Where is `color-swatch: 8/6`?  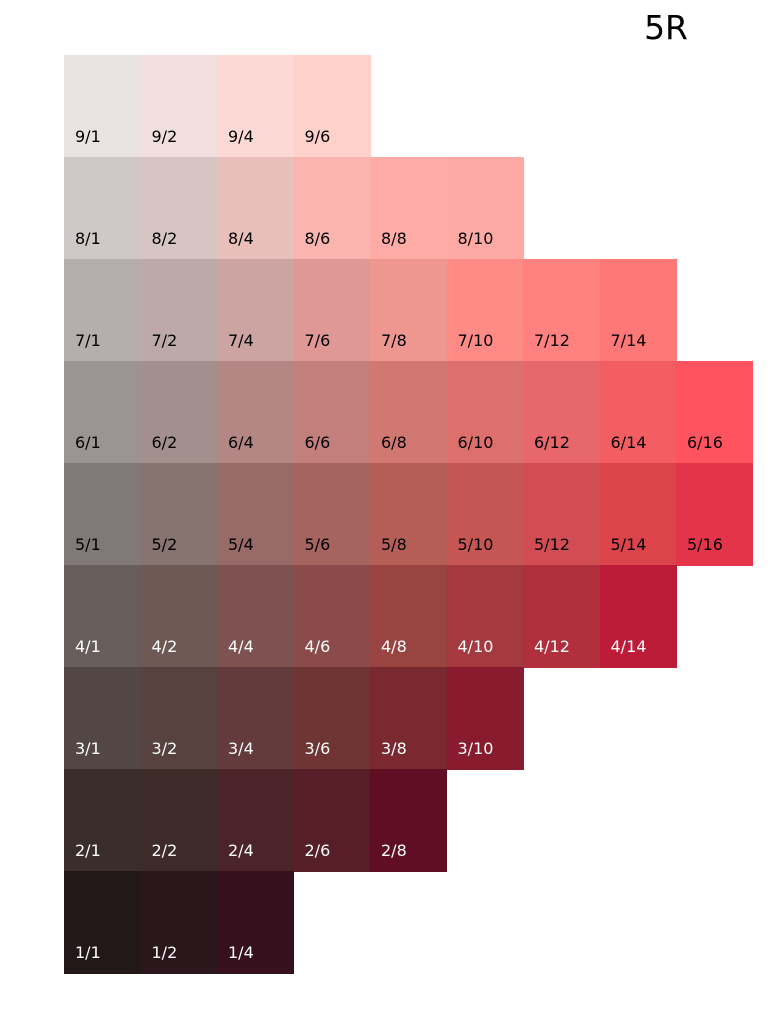
color-swatch: 8/6 is located at coordinates (332, 208).